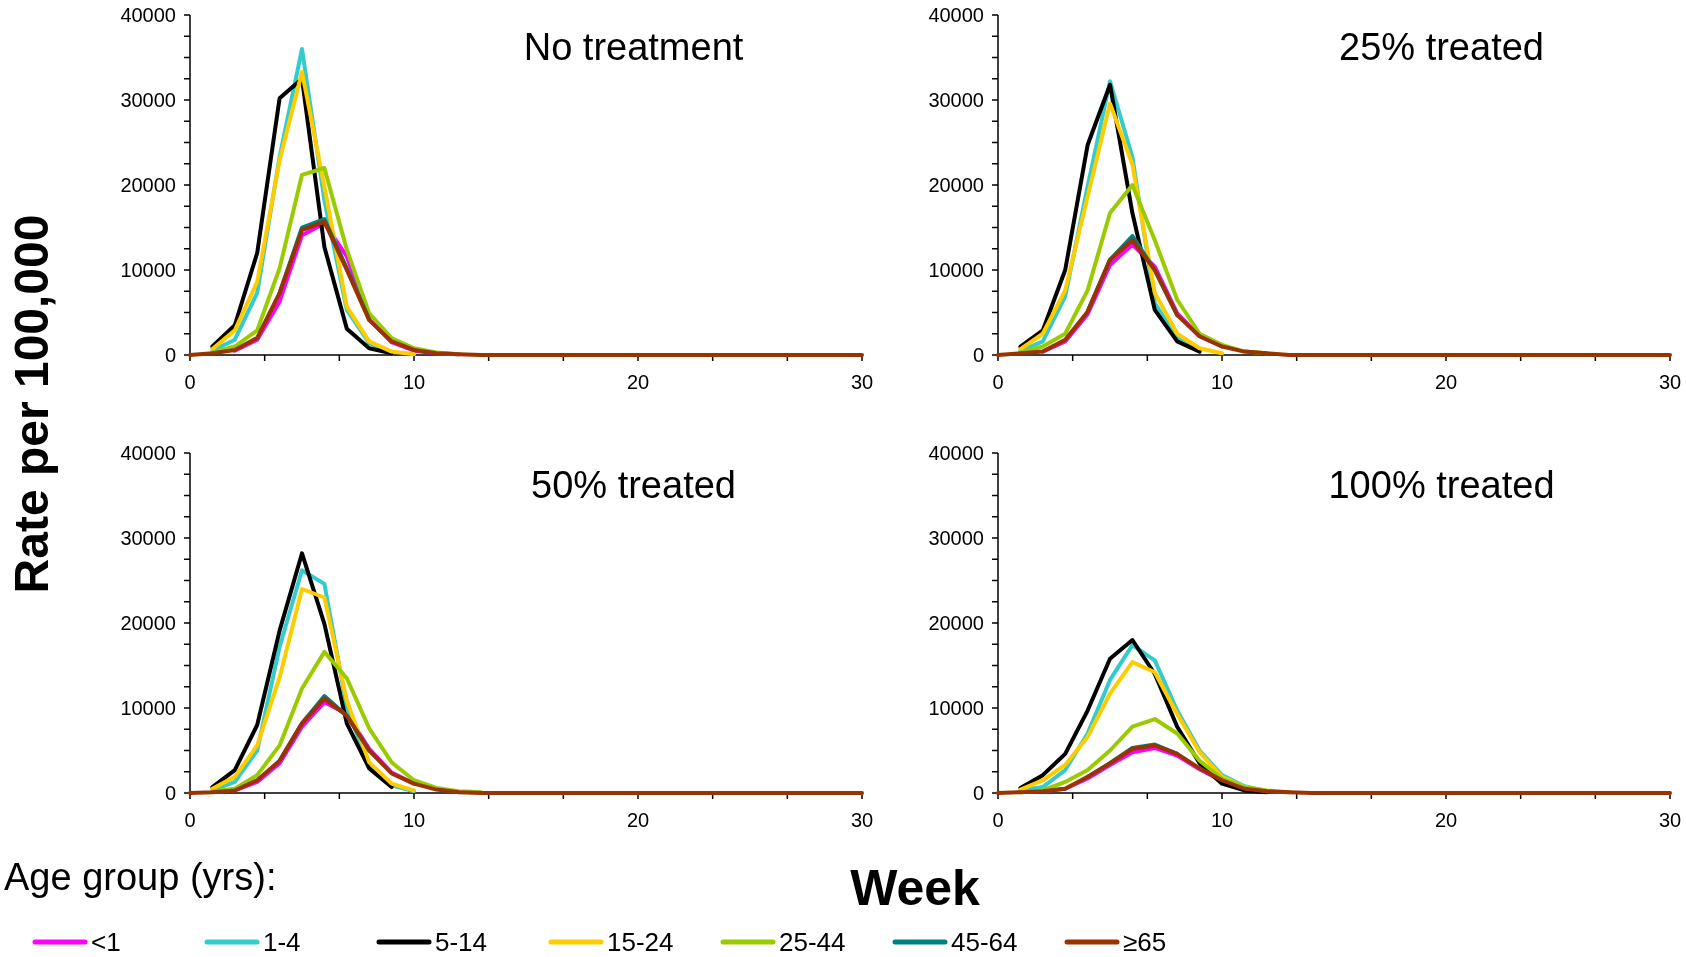  Describe the element at coordinates (140, 877) in the screenshot. I see `legend-title: Age group (yrs):` at that location.